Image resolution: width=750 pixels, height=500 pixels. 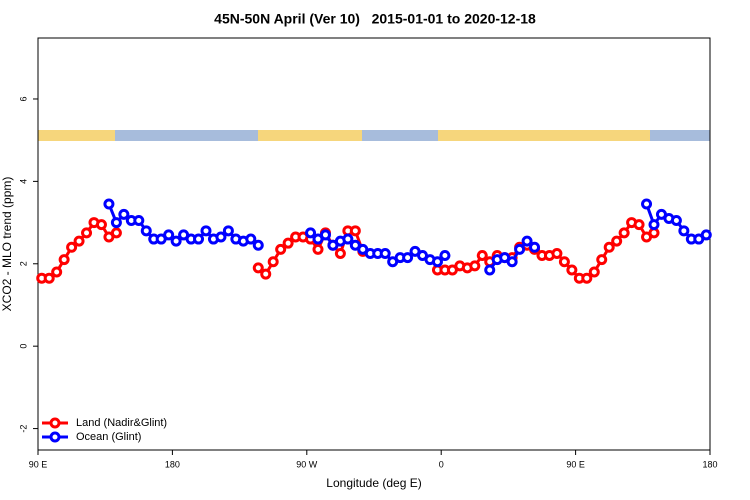 I want to click on legend-label: Land (Nadir&Glint), so click(x=121, y=423).